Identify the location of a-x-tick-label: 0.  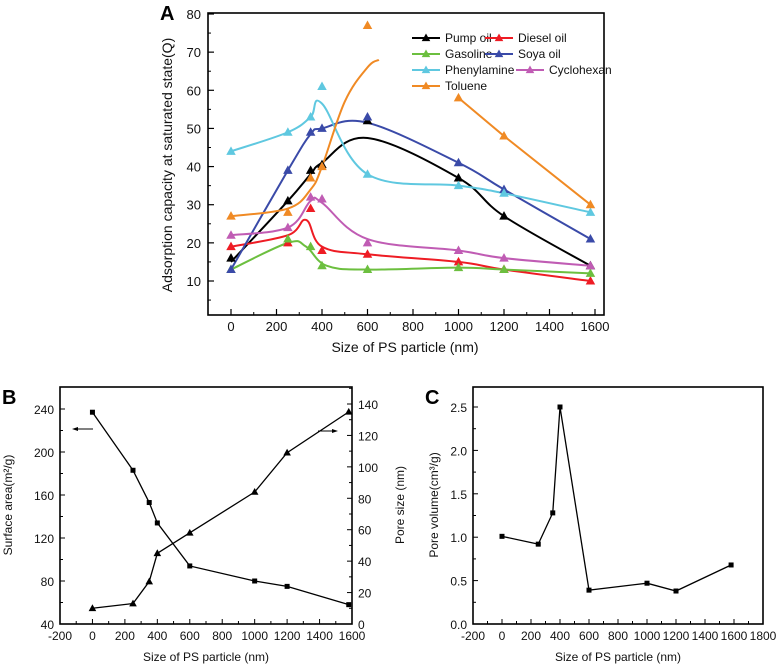
(230, 326).